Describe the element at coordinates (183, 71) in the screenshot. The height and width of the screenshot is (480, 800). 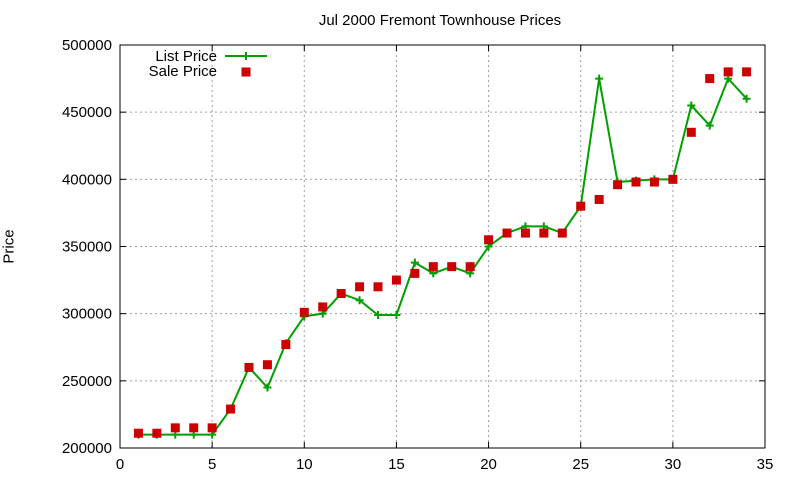
I see `legend-label-sale: Sale Price` at that location.